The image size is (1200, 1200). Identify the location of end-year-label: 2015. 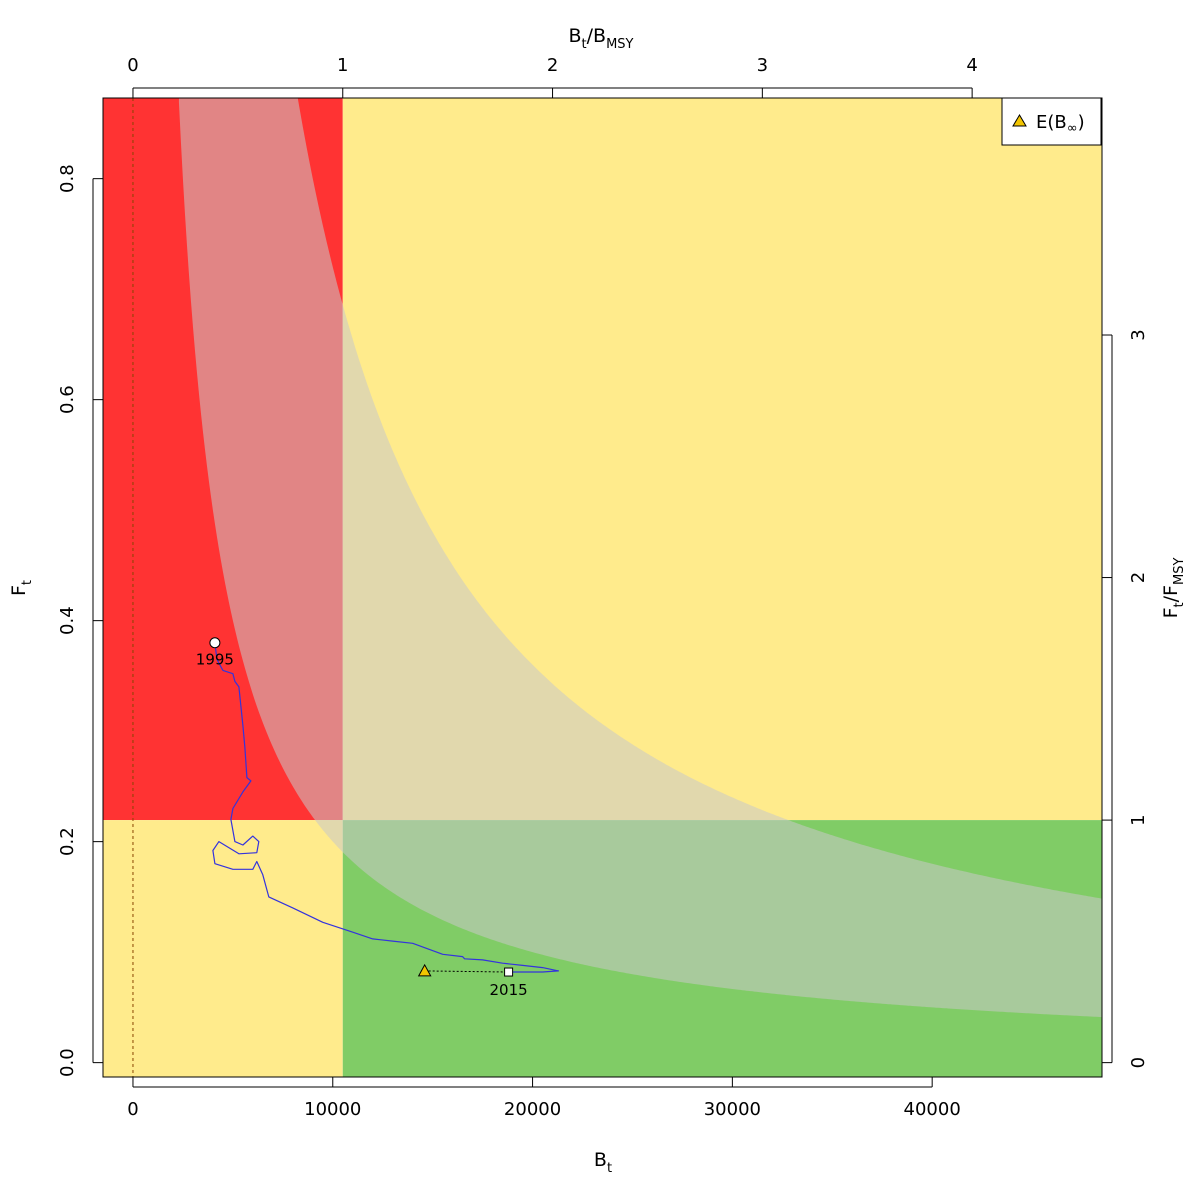
(509, 990).